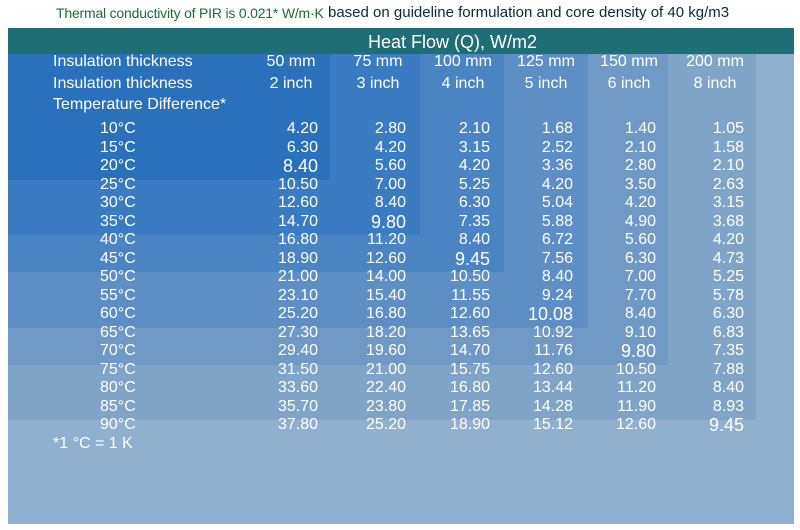 The image size is (800, 530). I want to click on table-cell: 11.55, so click(470, 295).